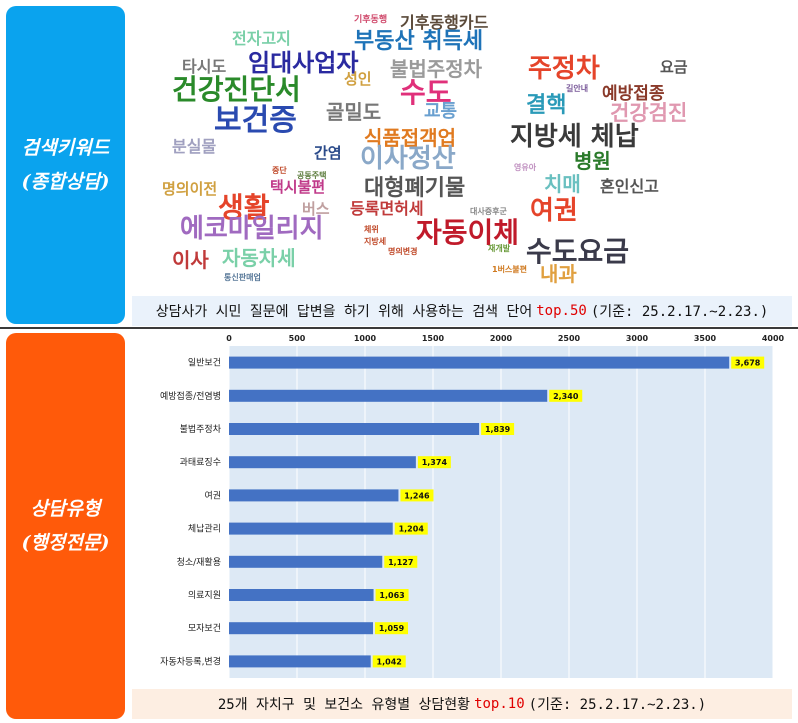  Describe the element at coordinates (574, 137) in the screenshot. I see `word-cloud-term: 지방세 체납` at that location.